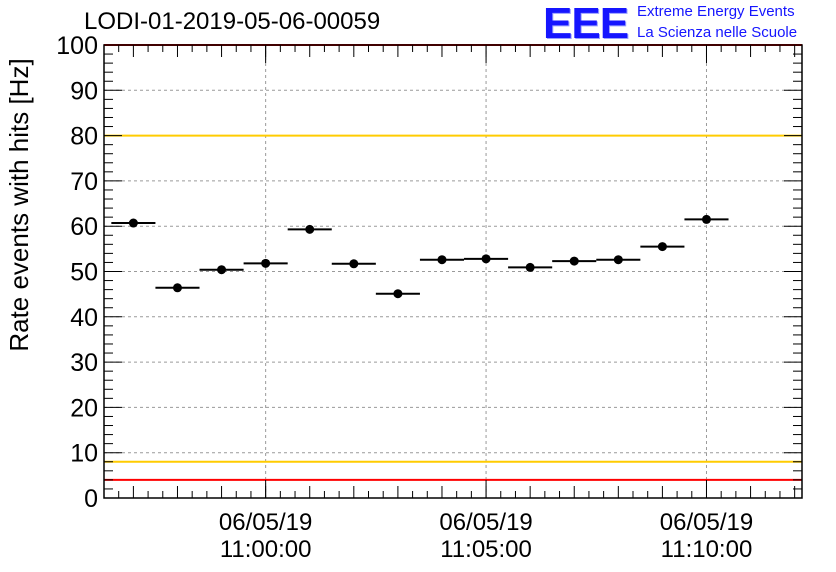 Image resolution: width=836 pixels, height=572 pixels. What do you see at coordinates (707, 549) in the screenshot?
I see `x-tick-time: 11:10:00` at bounding box center [707, 549].